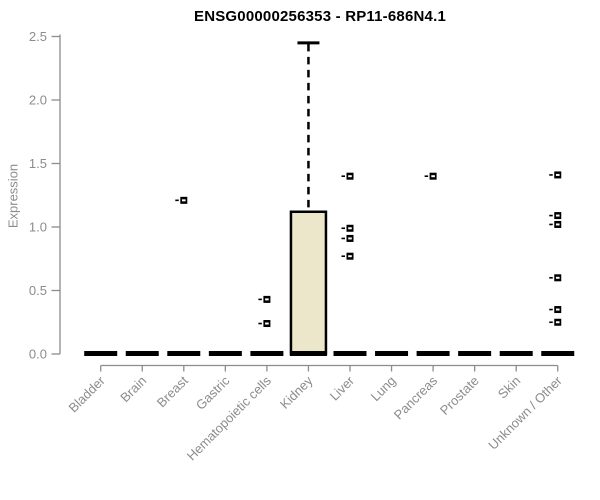 Image resolution: width=600 pixels, height=500 pixels. What do you see at coordinates (38, 290) in the screenshot?
I see `y-tick-label: 0.5` at bounding box center [38, 290].